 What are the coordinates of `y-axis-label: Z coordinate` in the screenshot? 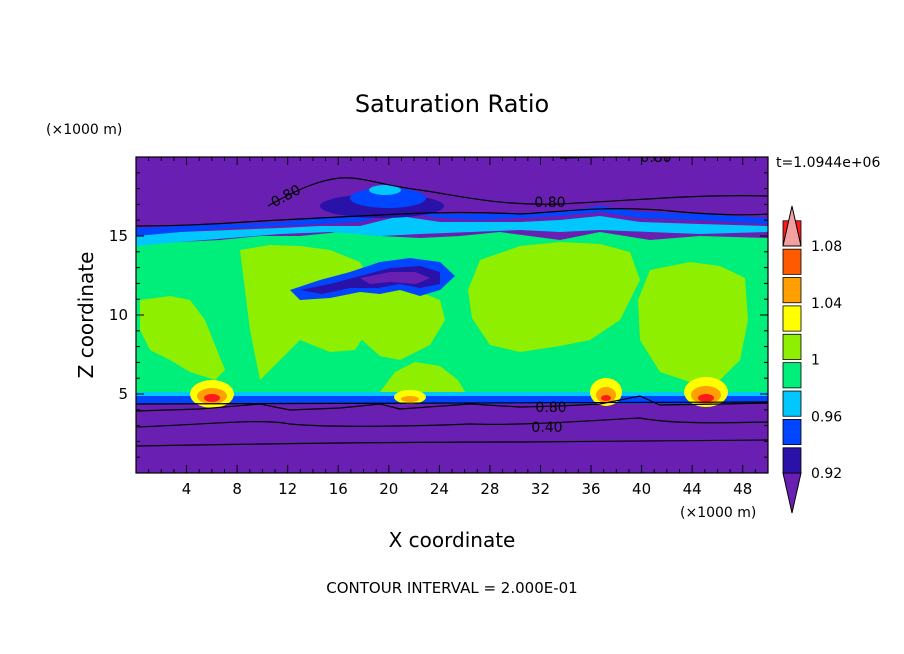 It's located at (86, 315).